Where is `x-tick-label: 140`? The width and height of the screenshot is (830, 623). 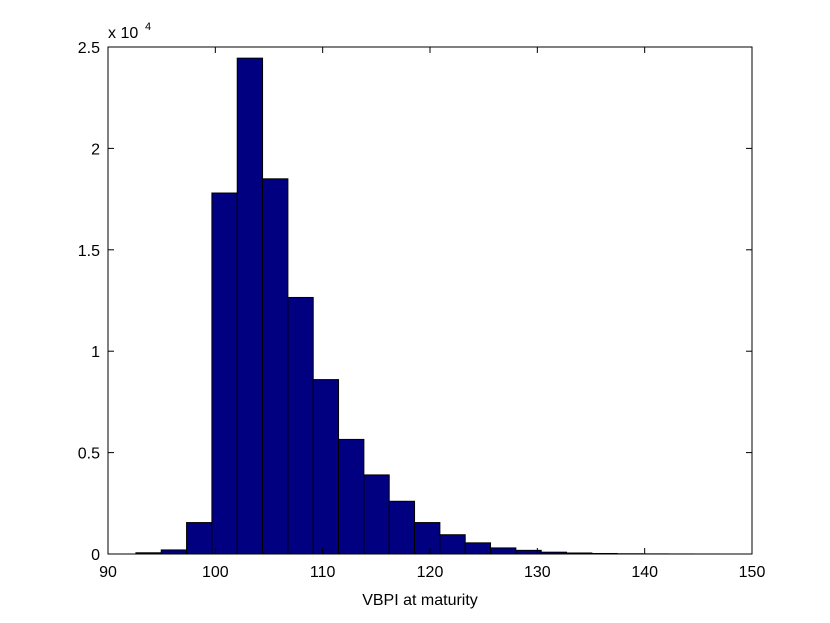 x-tick-label: 140 is located at coordinates (644, 572).